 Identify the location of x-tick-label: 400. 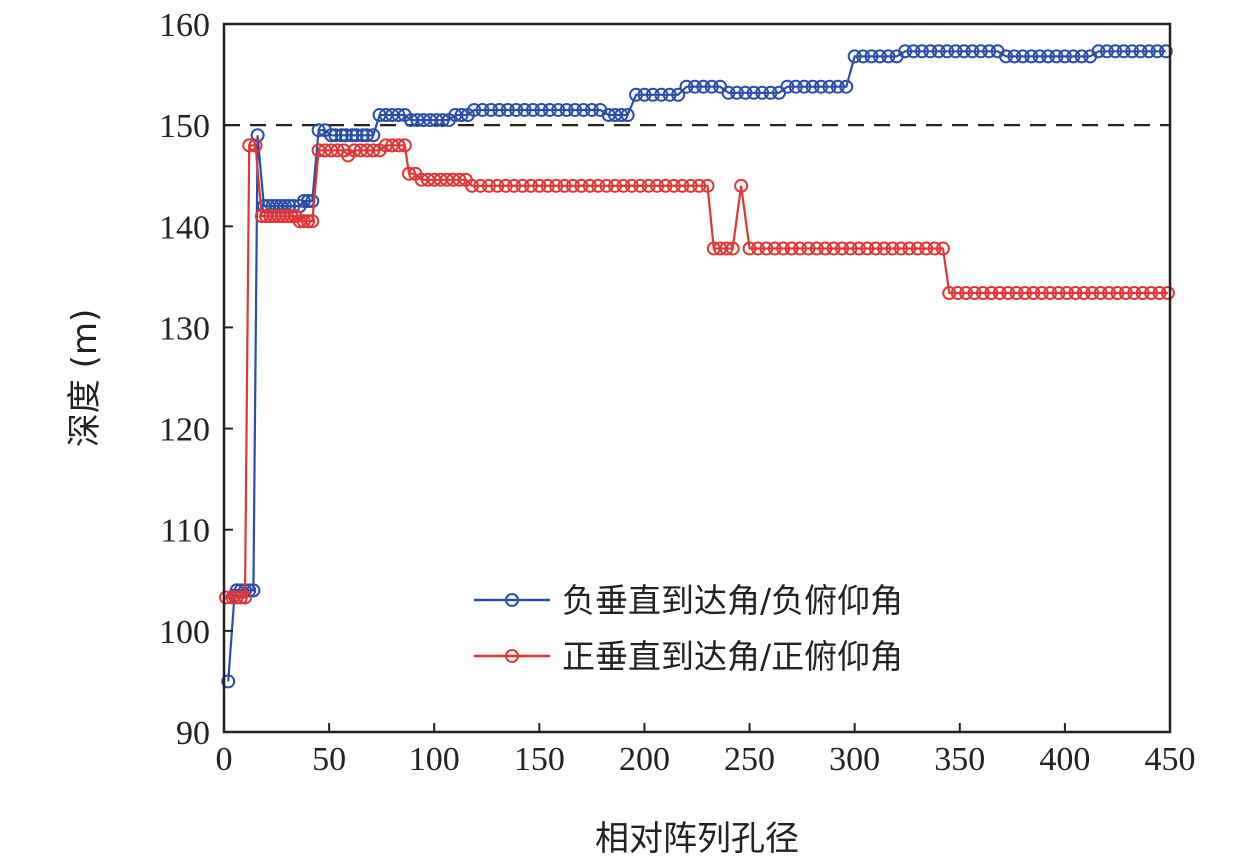
(1064, 759).